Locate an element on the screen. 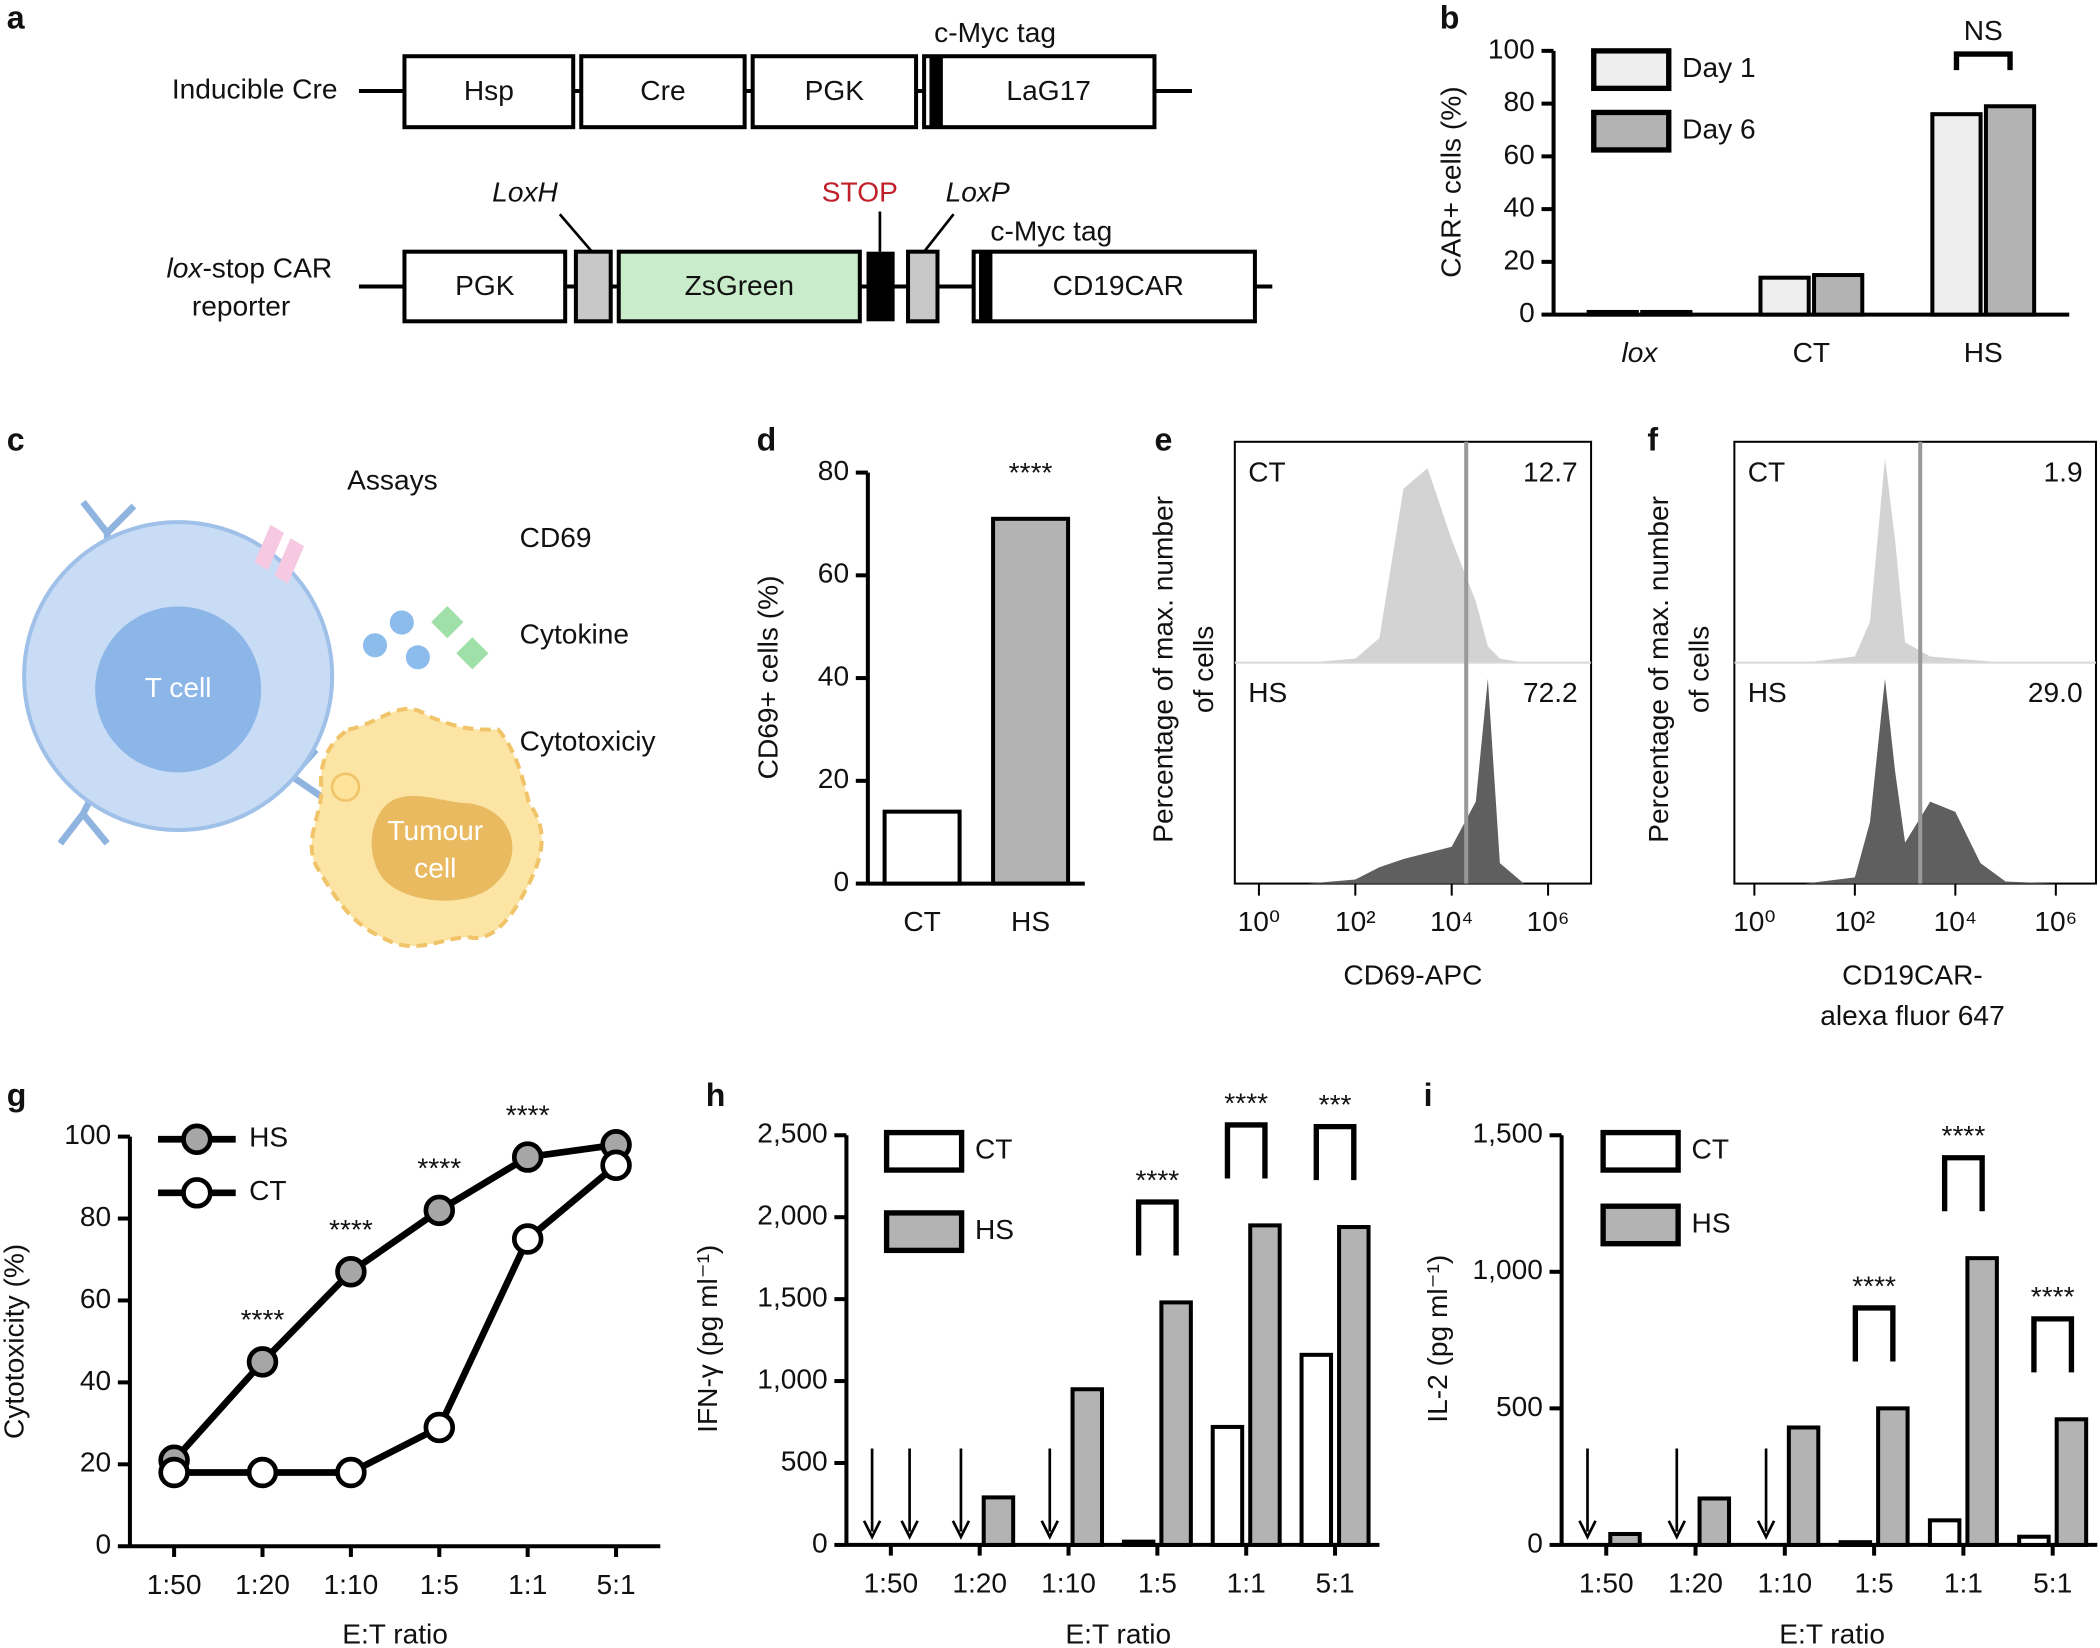 The width and height of the screenshot is (2100, 1648). x-tick-label: 5:1 is located at coordinates (2052, 1583).